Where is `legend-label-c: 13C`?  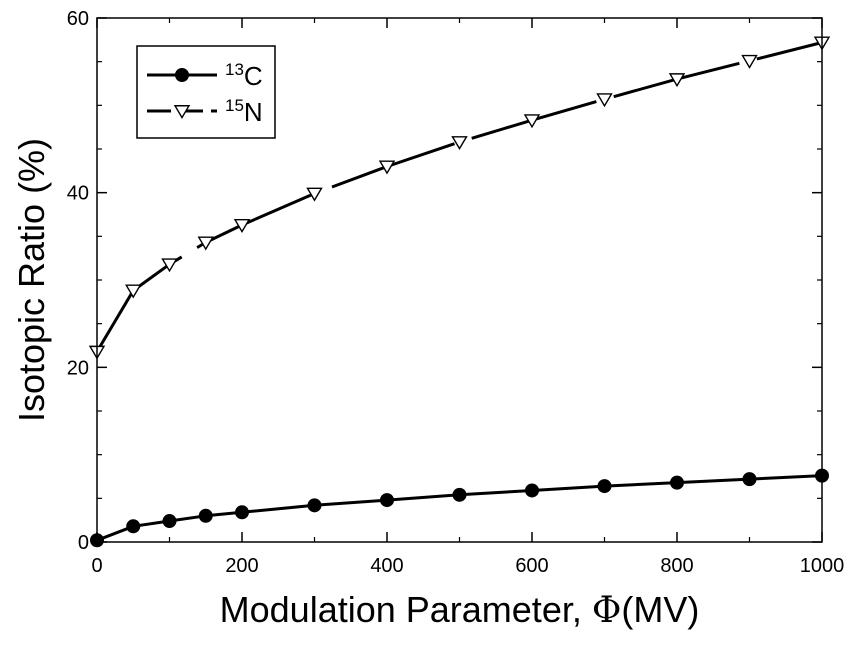 legend-label-c: 13C is located at coordinates (244, 75).